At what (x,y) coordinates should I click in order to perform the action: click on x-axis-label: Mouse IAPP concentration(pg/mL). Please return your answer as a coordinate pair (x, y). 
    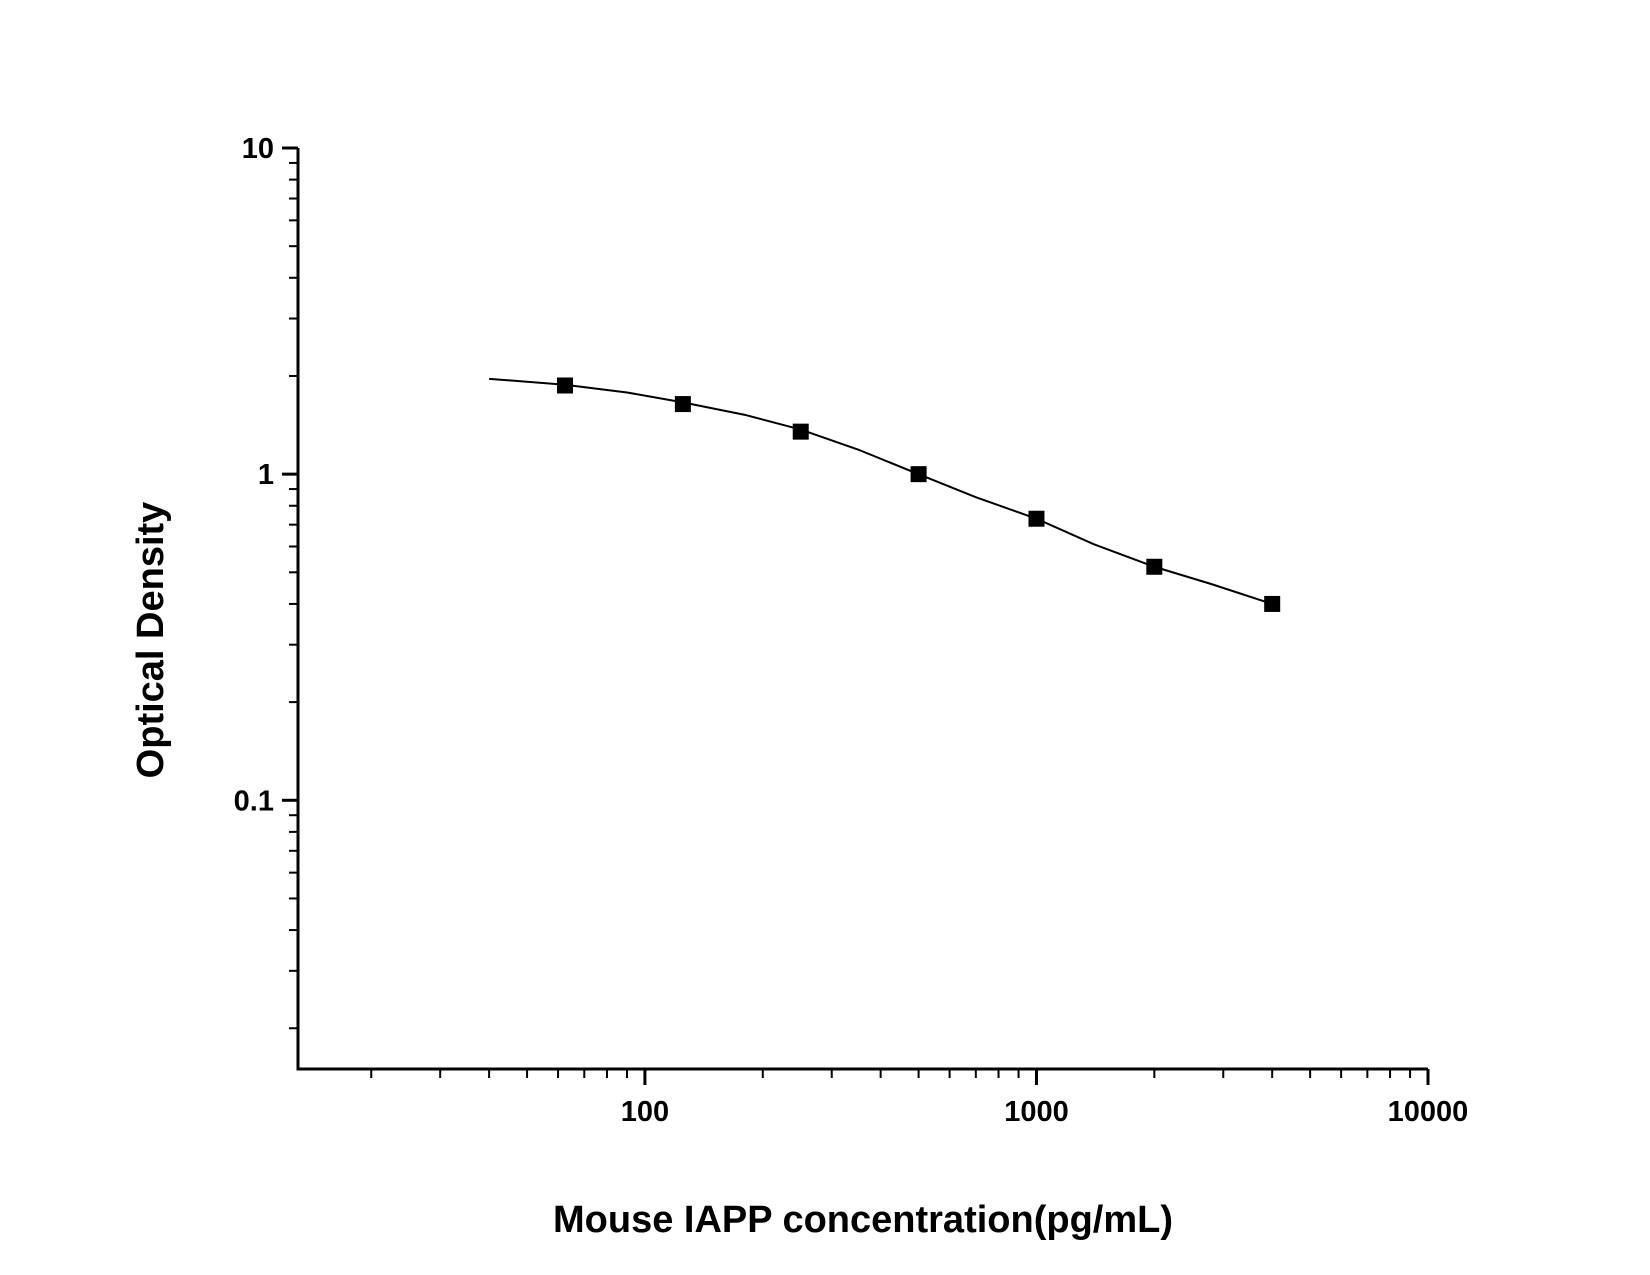
    Looking at the image, I should click on (863, 1220).